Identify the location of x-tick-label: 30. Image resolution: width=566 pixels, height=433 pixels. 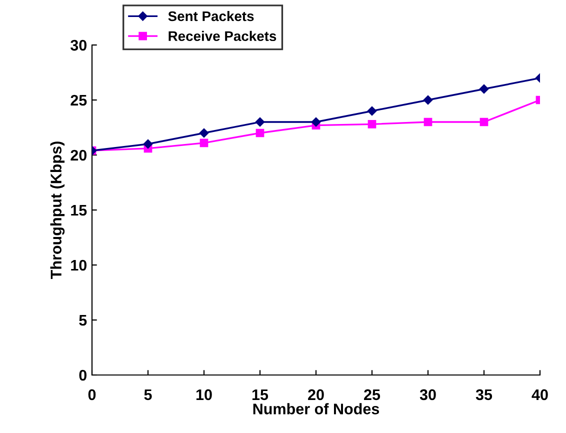
(428, 394).